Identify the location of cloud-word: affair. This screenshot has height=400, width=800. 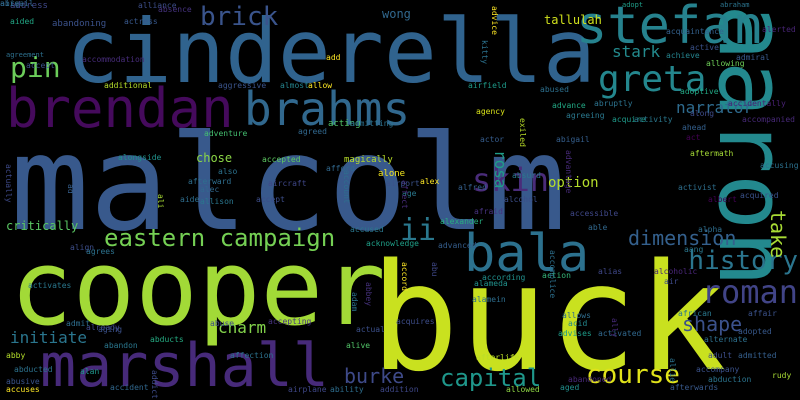
(762, 313).